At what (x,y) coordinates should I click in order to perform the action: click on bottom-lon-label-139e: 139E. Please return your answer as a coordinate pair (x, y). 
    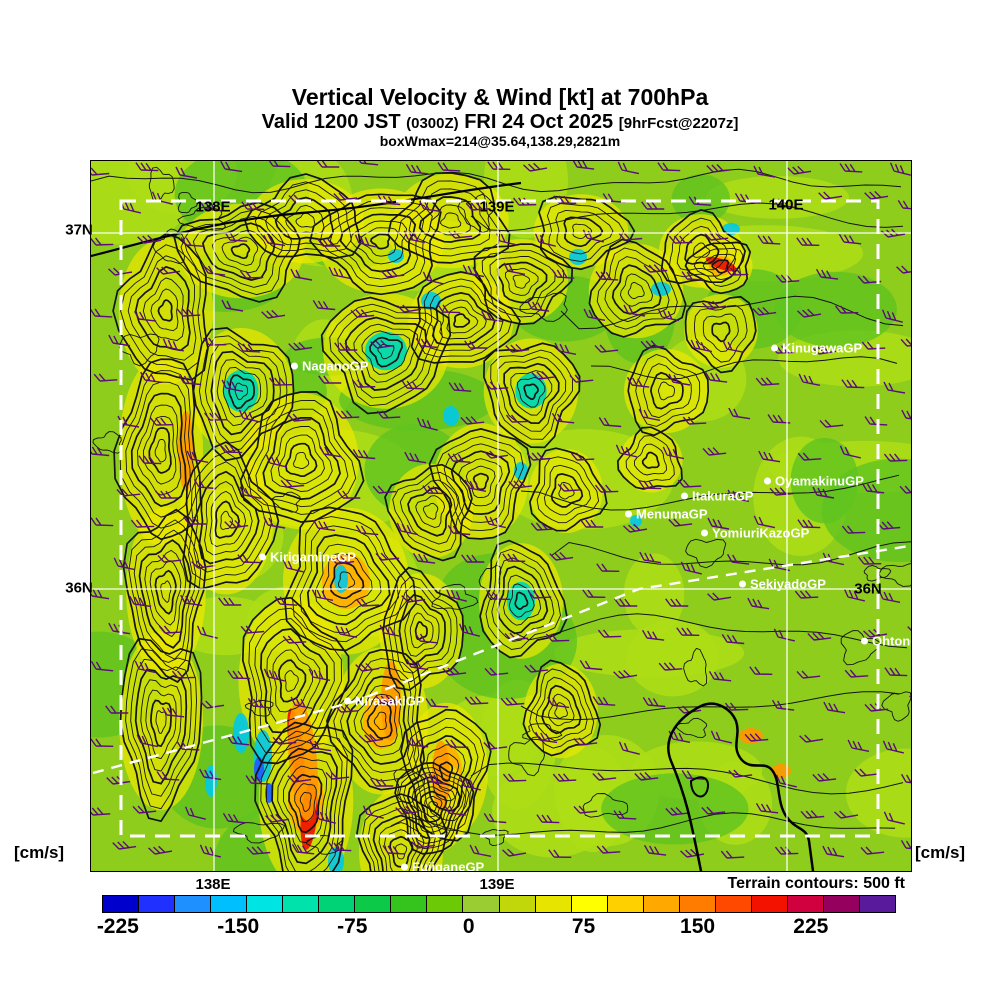
    Looking at the image, I should click on (497, 884).